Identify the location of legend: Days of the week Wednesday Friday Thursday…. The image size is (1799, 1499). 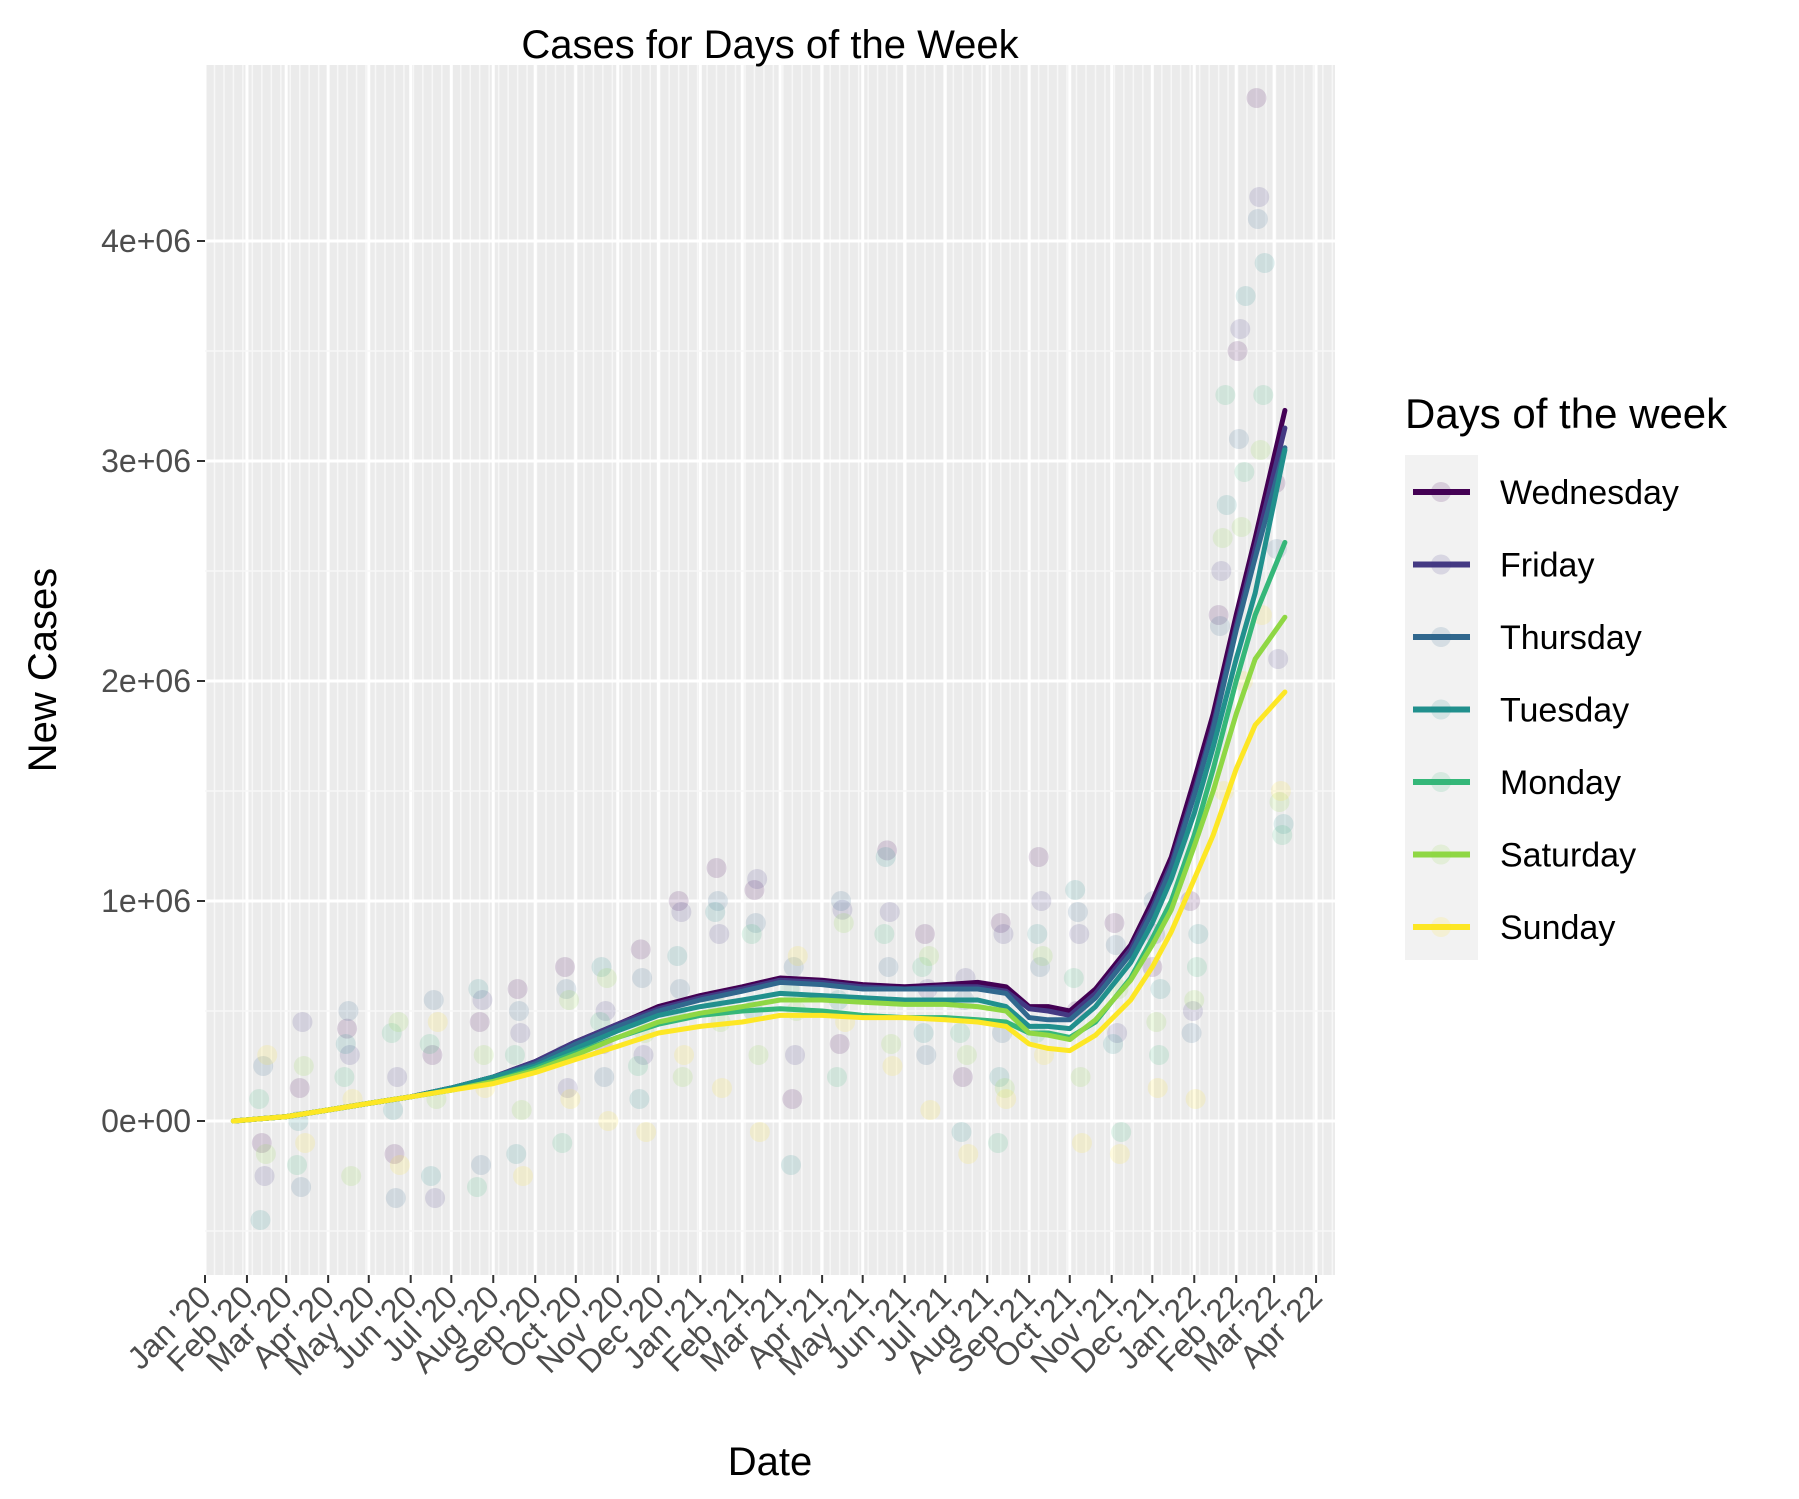
(1566, 675).